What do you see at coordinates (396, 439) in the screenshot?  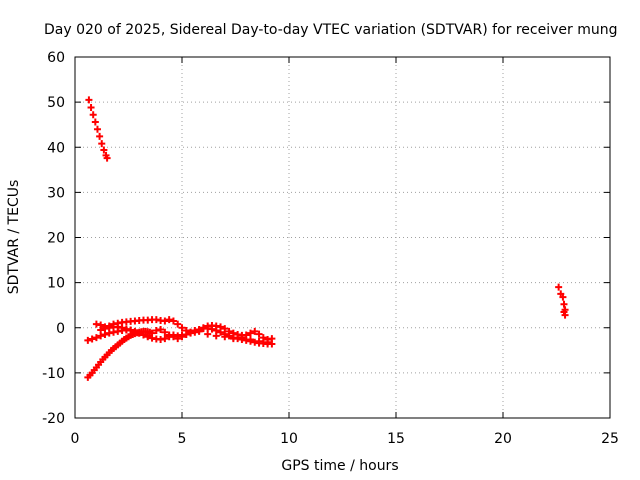 I see `x-tick-label: 15` at bounding box center [396, 439].